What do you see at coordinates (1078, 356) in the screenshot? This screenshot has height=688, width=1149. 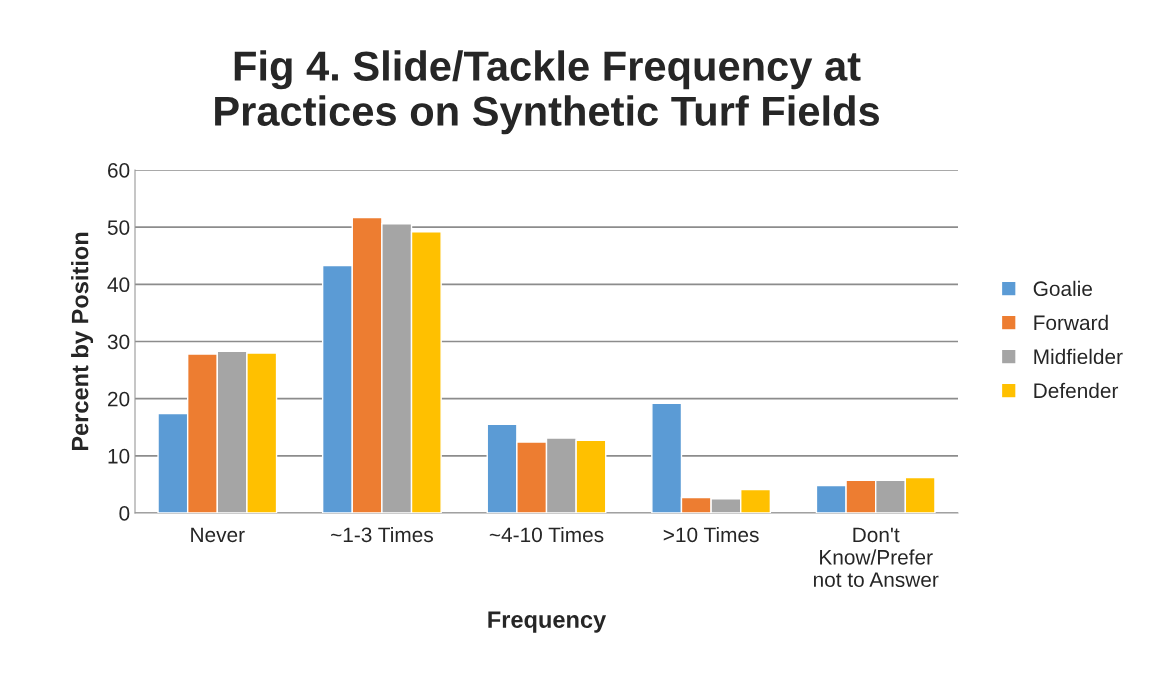 I see `legend-label: Midfielder` at bounding box center [1078, 356].